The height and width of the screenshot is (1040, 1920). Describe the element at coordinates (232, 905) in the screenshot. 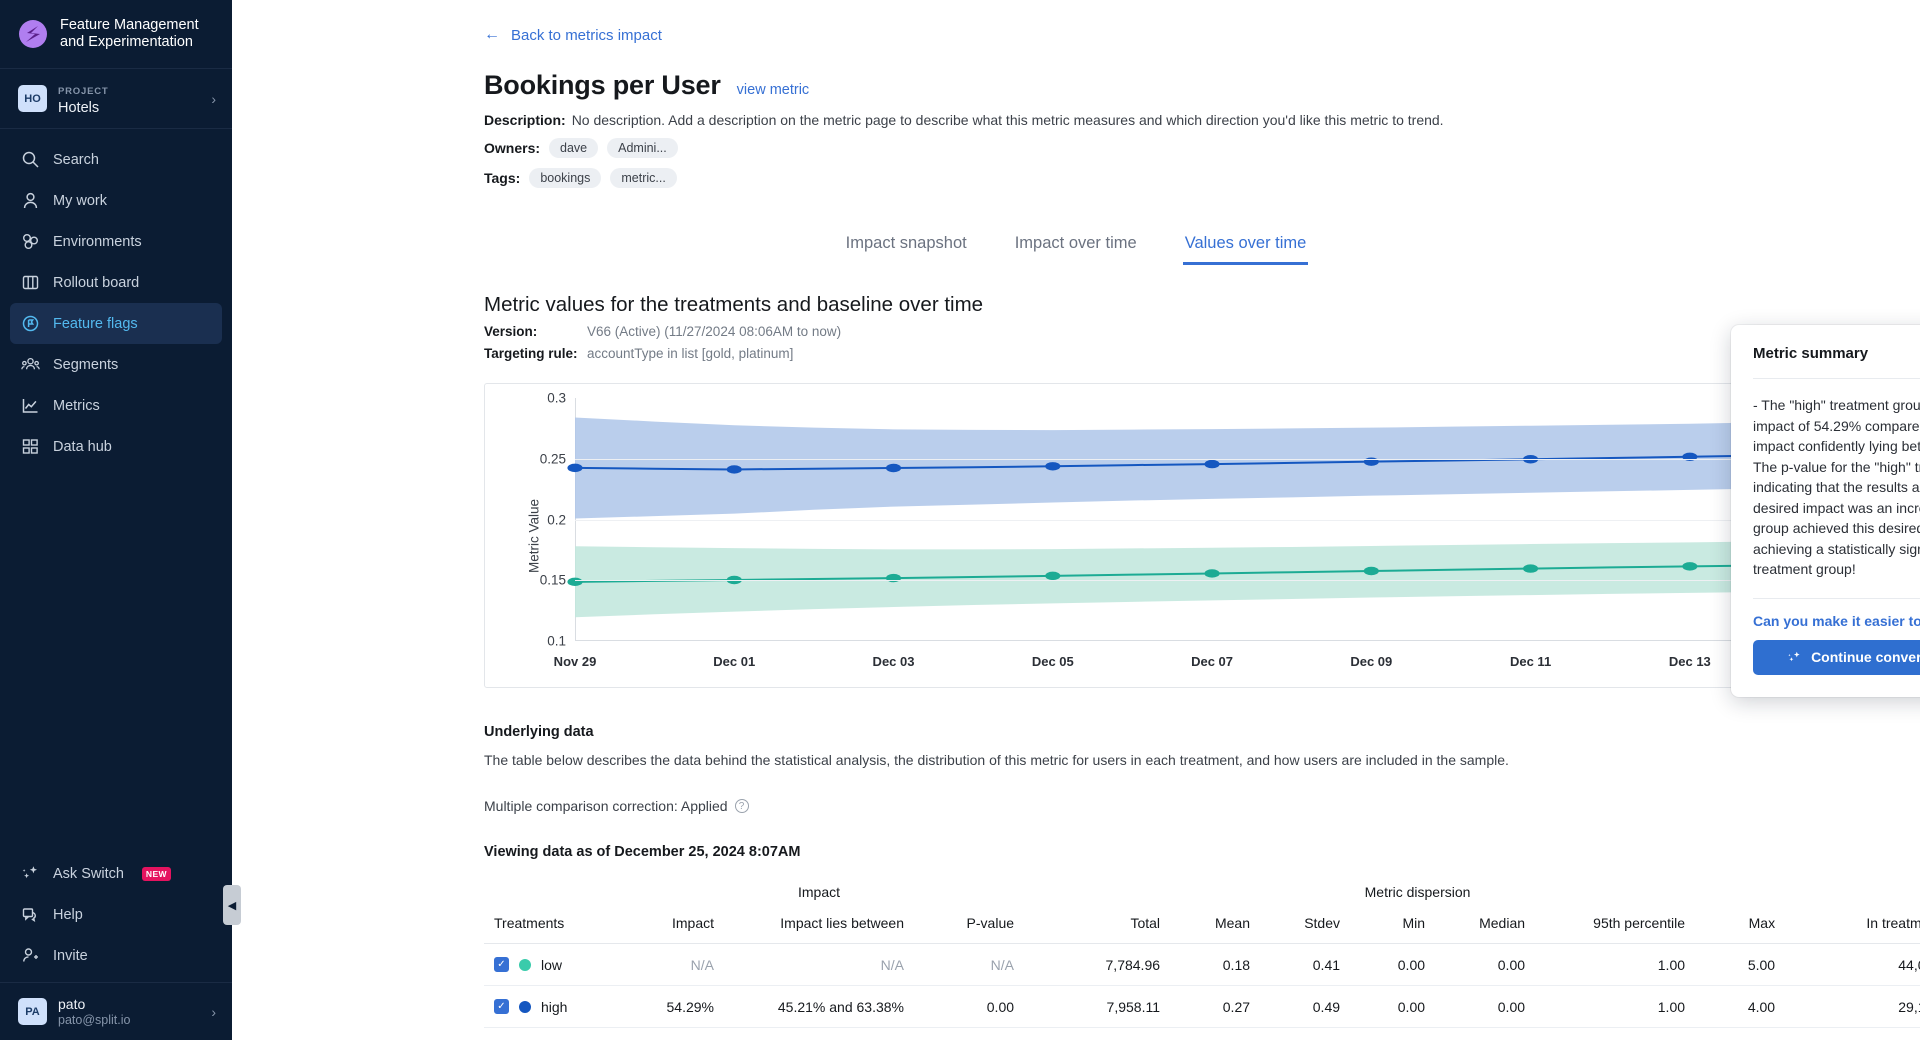

I see `collapse-sidebar-button: ◀` at that location.